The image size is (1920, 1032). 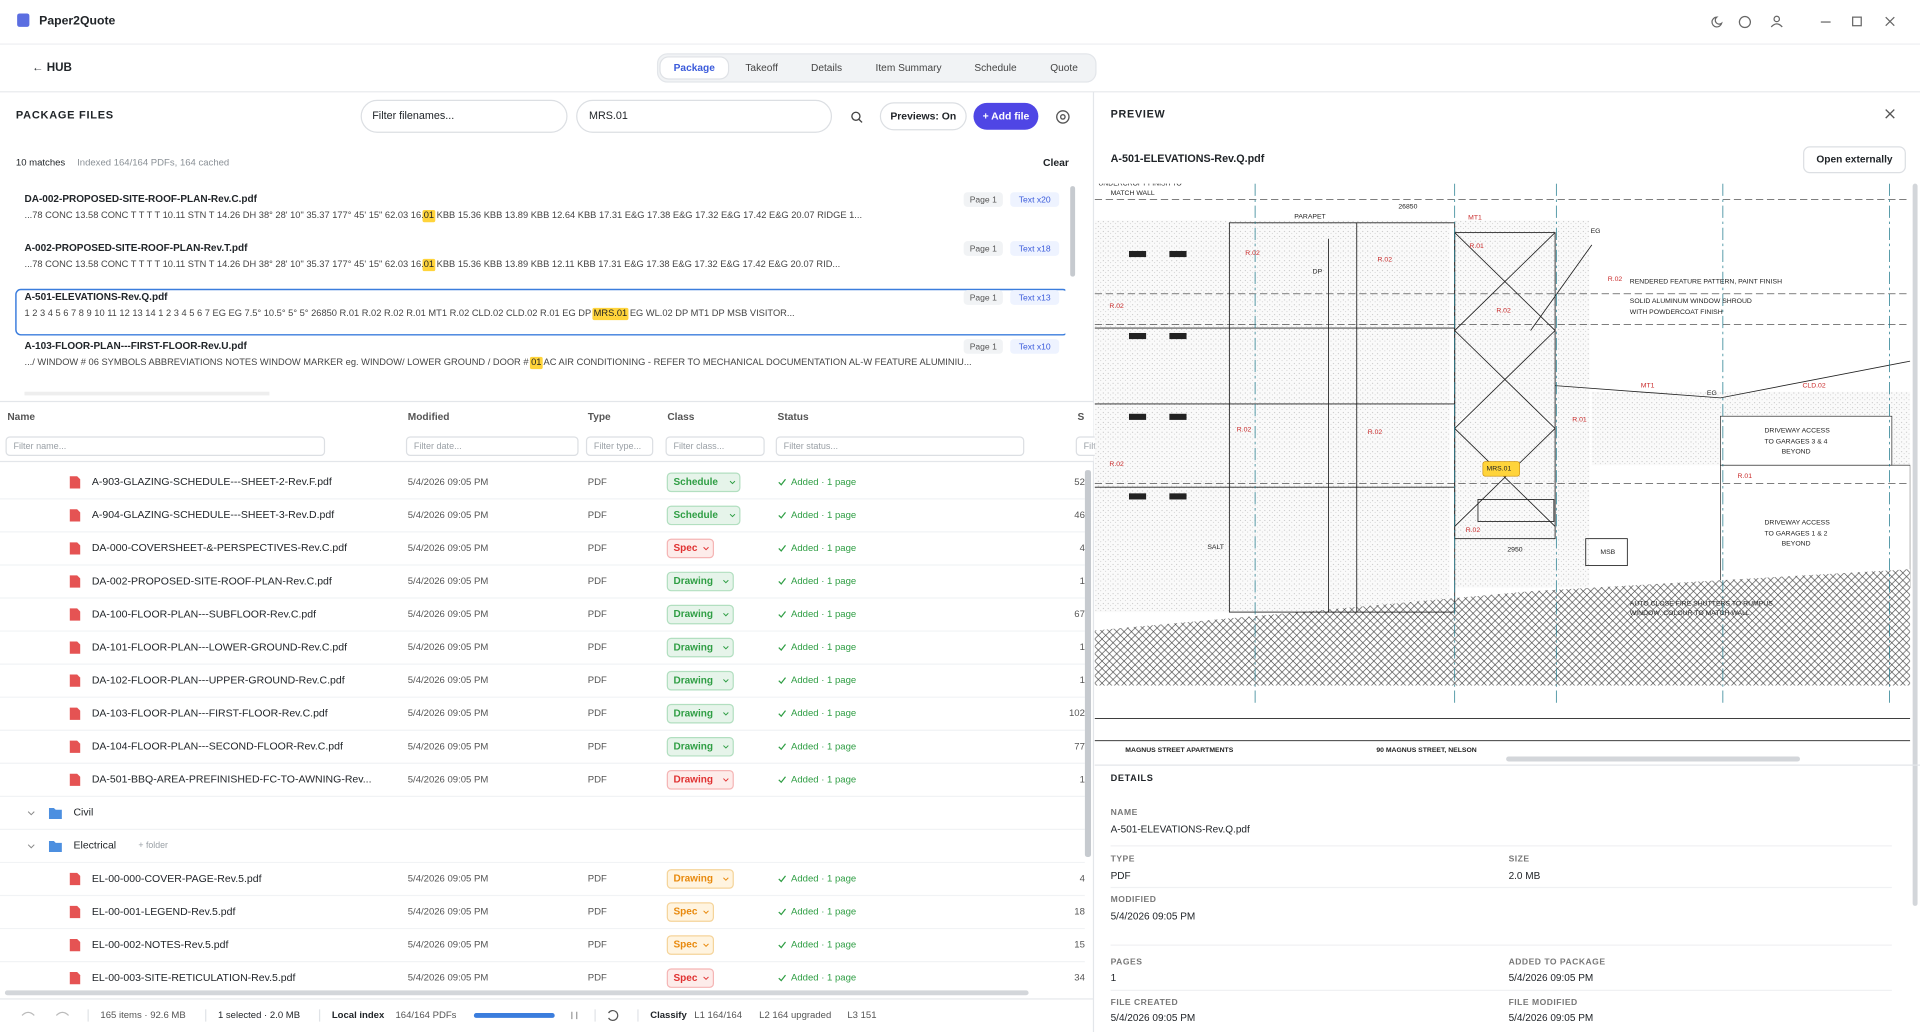 I want to click on drawing-label: R.01, so click(x=1745, y=476).